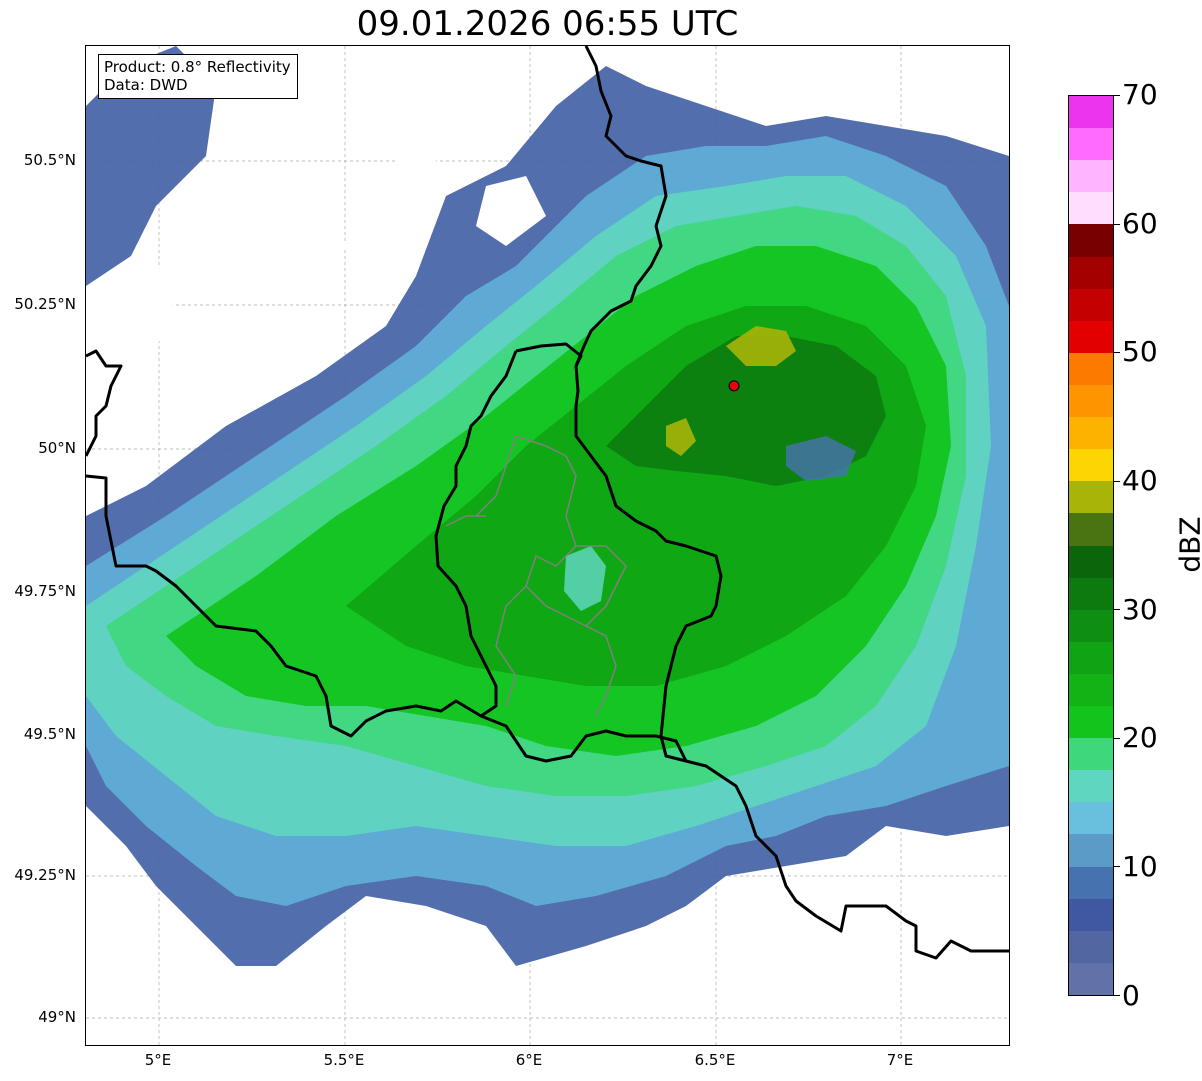 The width and height of the screenshot is (1202, 1081). Describe the element at coordinates (1140, 866) in the screenshot. I see `cbar-tick-10: 10` at that location.